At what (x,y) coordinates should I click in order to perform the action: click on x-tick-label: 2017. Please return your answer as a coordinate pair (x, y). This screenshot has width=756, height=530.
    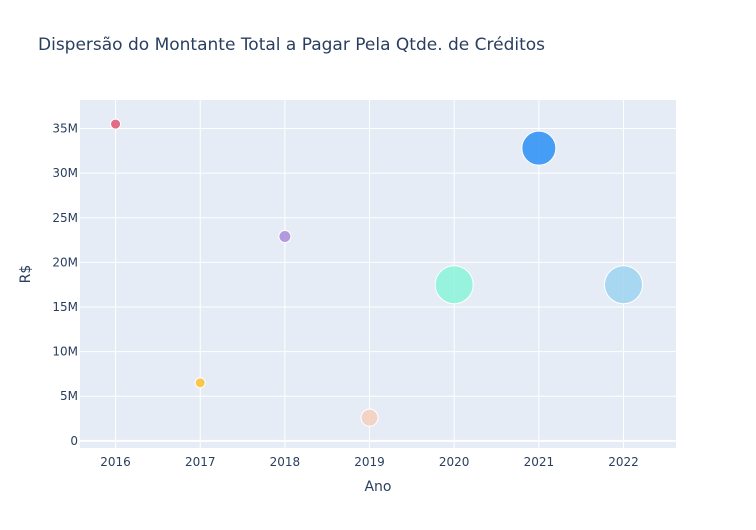
    Looking at the image, I should click on (200, 462).